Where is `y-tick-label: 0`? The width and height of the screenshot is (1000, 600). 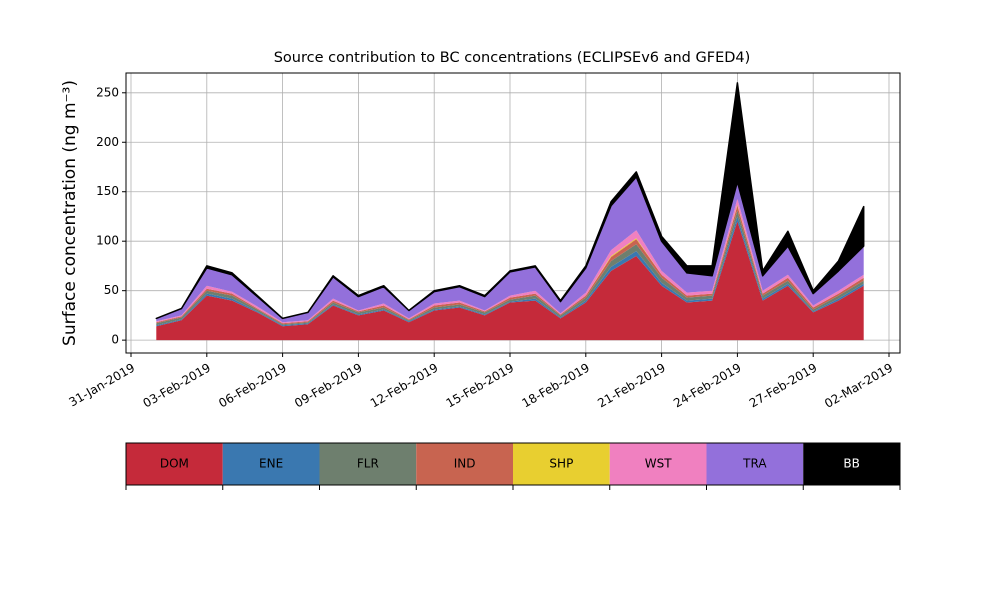
y-tick-label: 0 is located at coordinates (115, 340).